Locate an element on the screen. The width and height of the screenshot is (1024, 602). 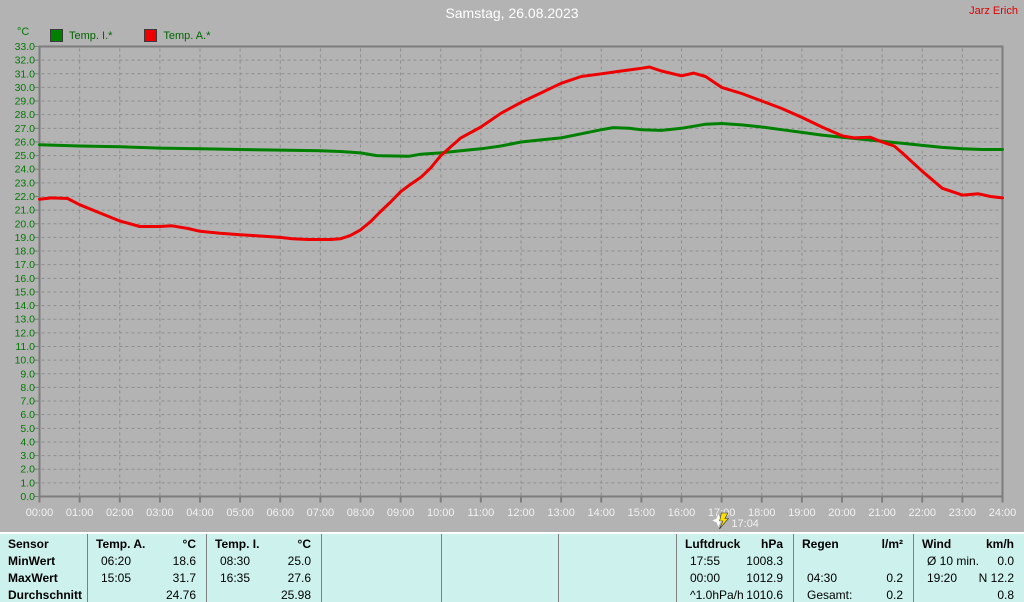
y-tick-label: 15.0 is located at coordinates (25, 292).